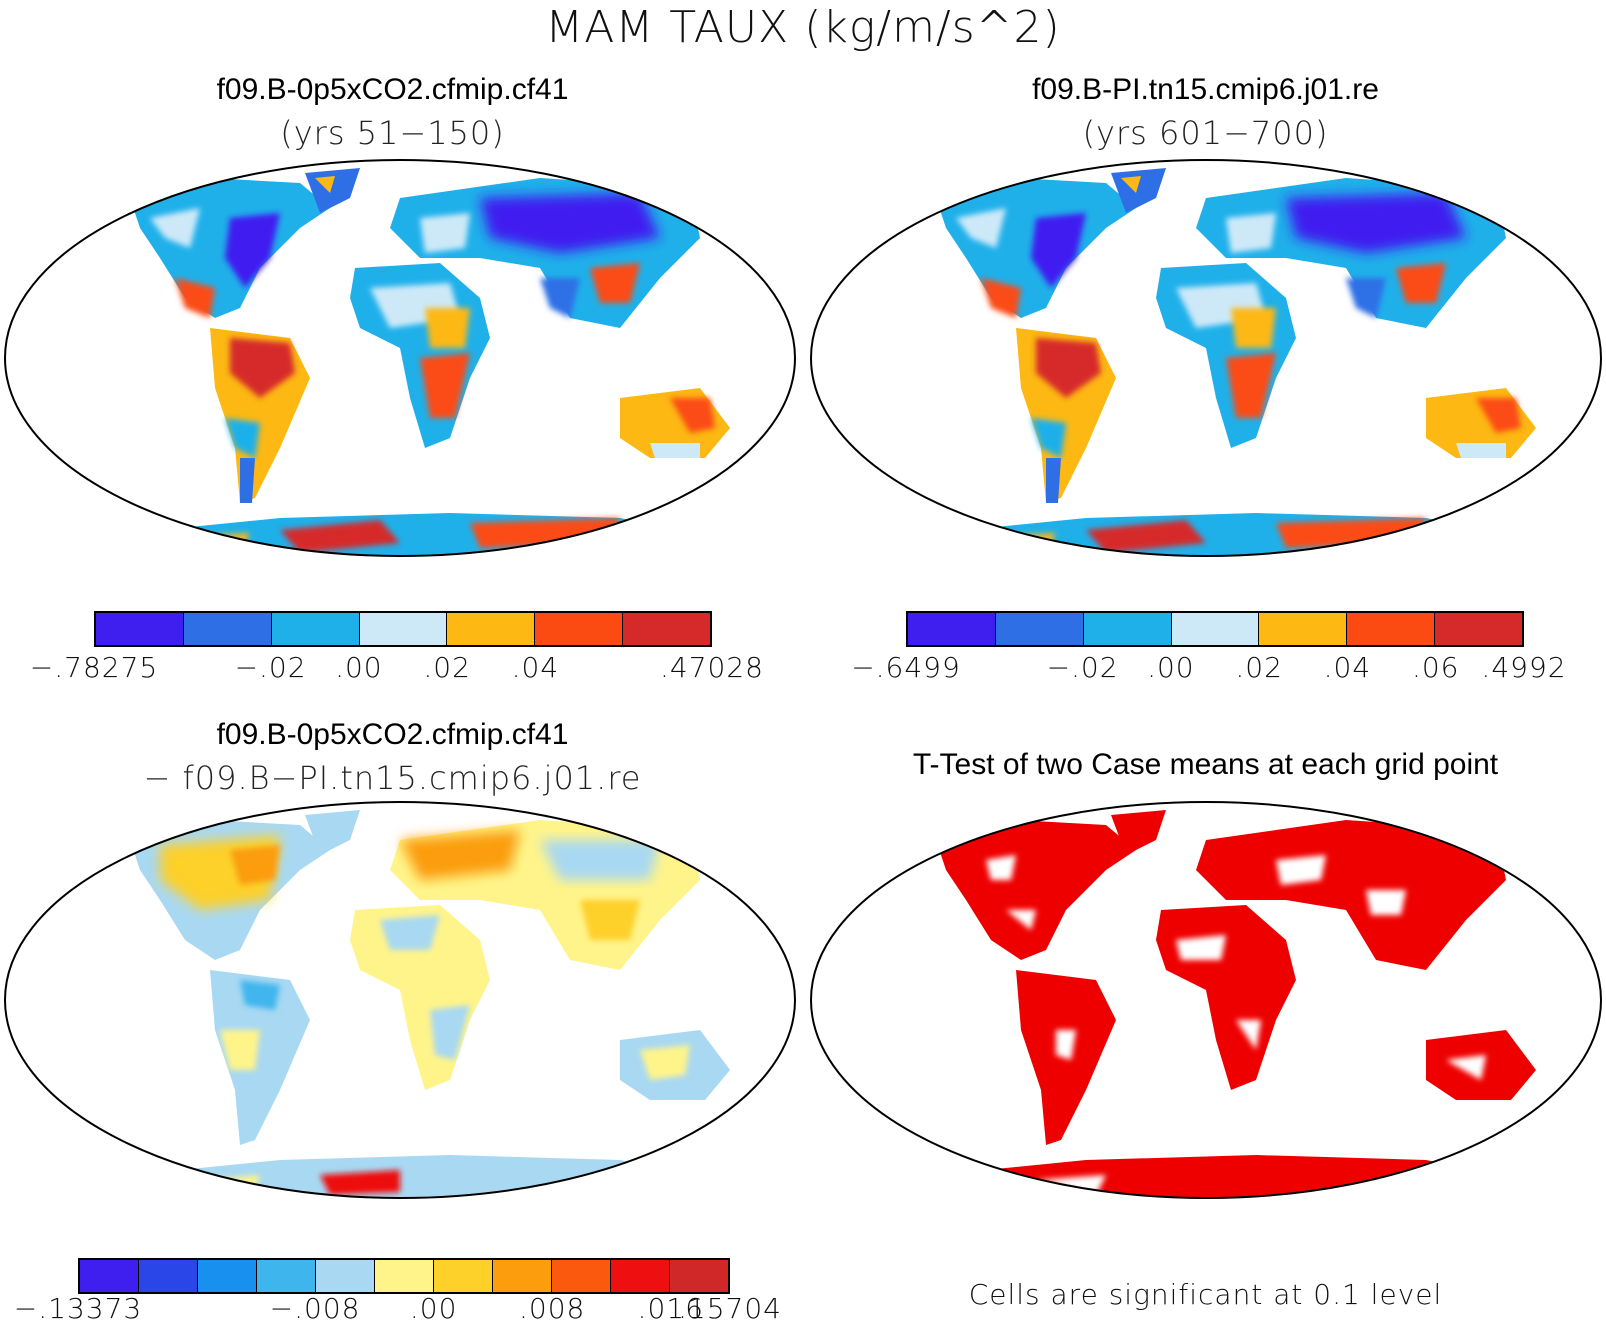 The image size is (1606, 1327). Describe the element at coordinates (1524, 667) in the screenshot. I see `colorbar-tick-label: .4992` at that location.